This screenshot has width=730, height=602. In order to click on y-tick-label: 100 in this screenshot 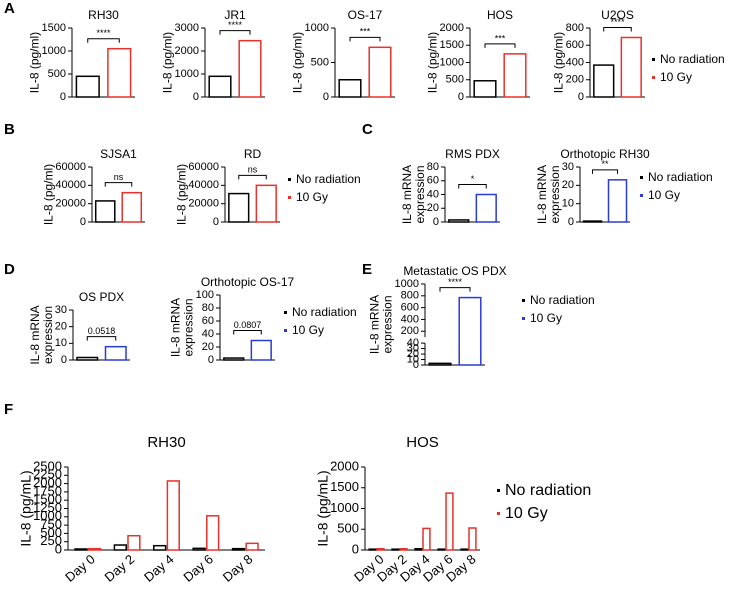, I will do `click(205, 295)`.